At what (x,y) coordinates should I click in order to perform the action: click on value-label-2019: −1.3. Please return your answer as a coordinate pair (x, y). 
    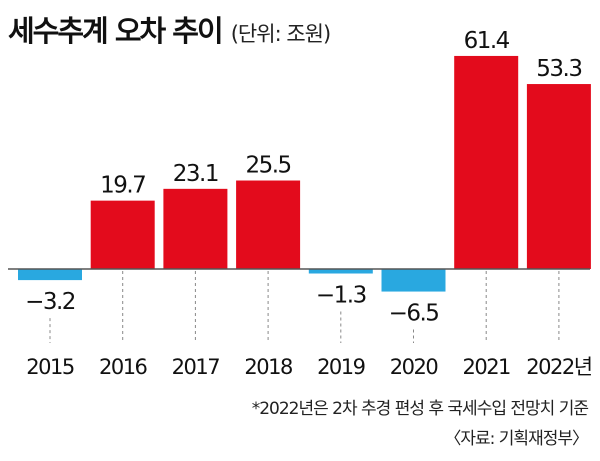
    Looking at the image, I should click on (341, 296).